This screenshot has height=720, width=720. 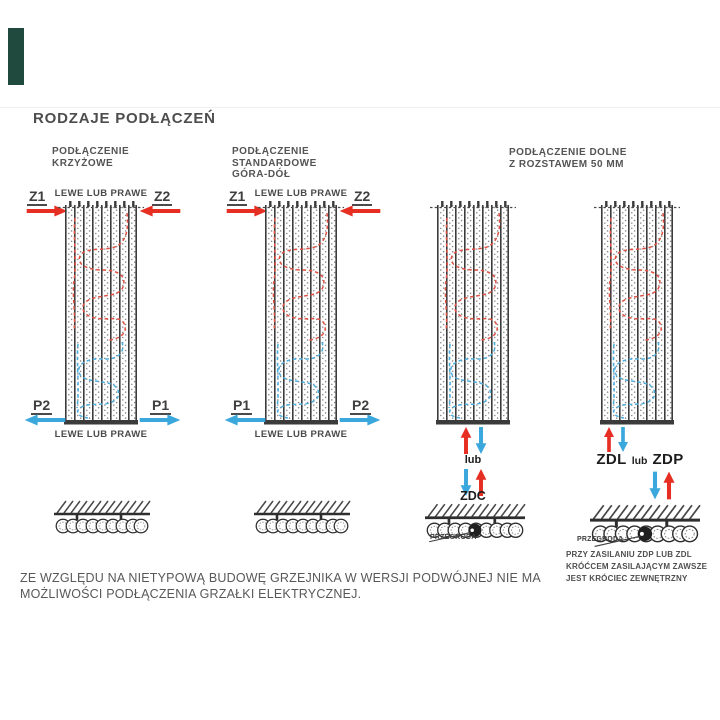 I want to click on note-line: KRÓĆCEM ZASILAJĄCYM ZAWSZE, so click(x=637, y=566).